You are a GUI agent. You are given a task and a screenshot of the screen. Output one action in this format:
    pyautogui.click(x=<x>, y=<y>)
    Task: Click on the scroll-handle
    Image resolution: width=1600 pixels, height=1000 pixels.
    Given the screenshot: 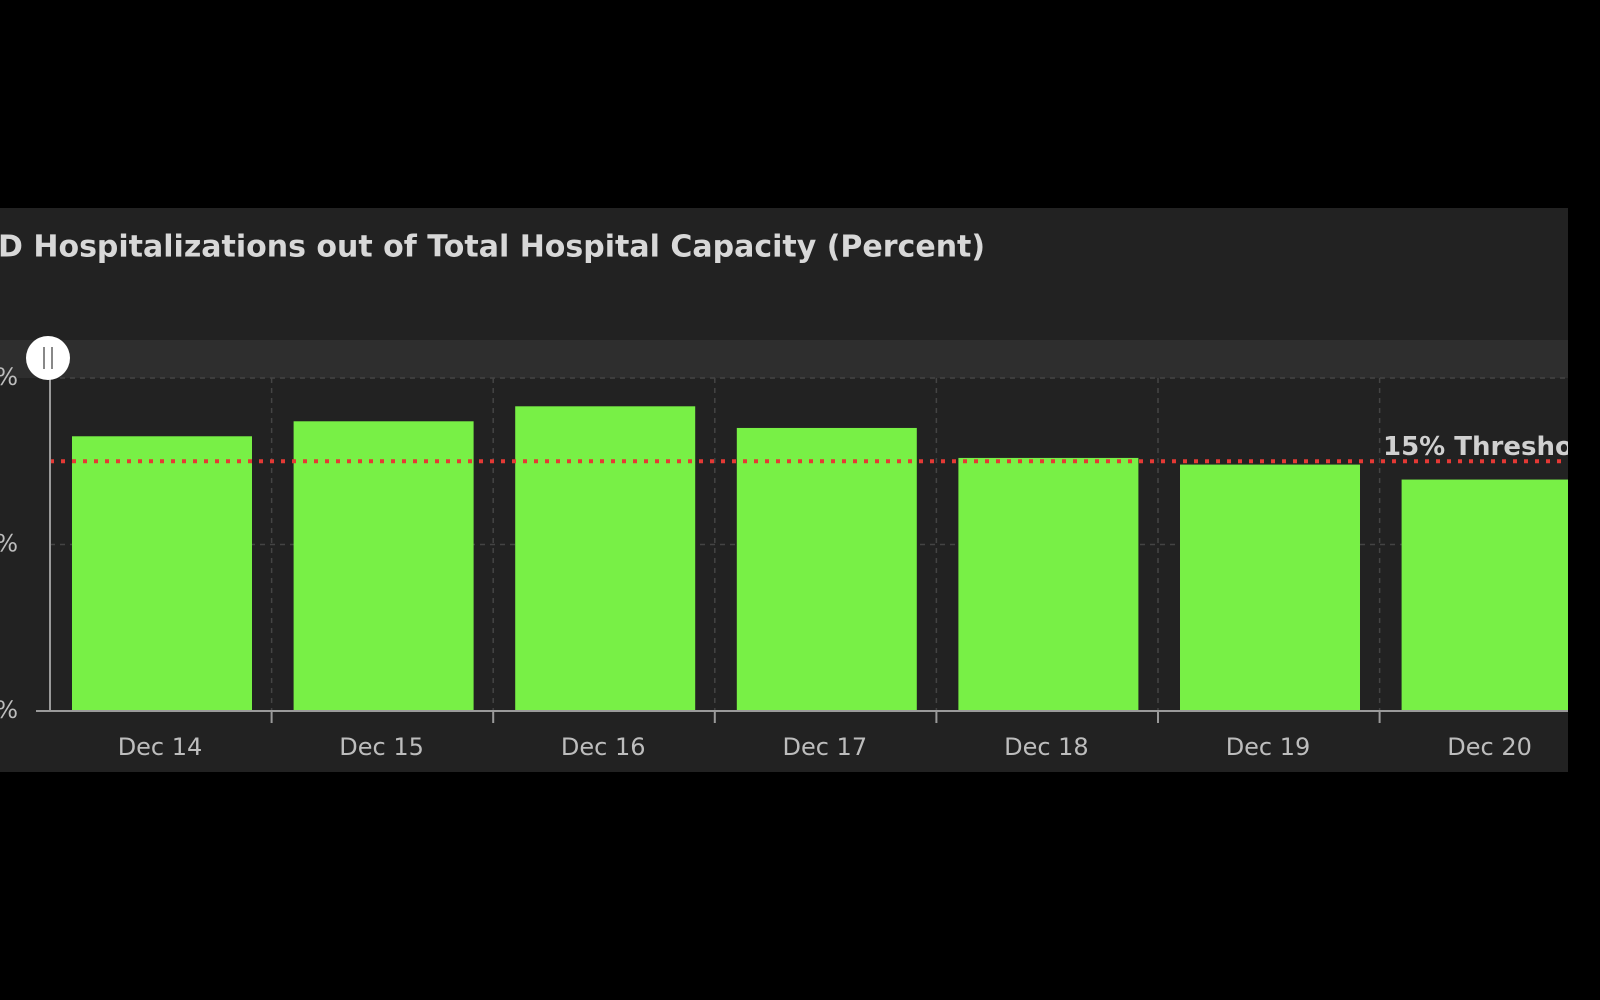 What is the action you would take?
    pyautogui.click(x=48, y=358)
    